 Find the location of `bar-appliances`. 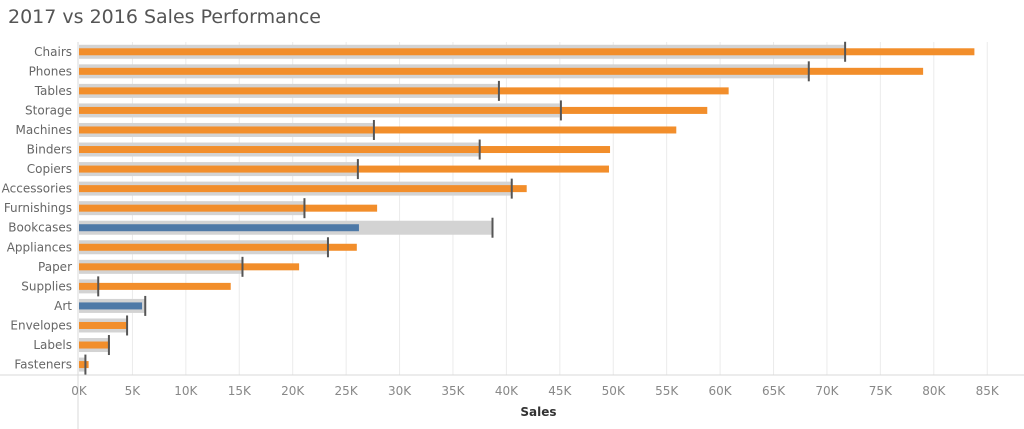

bar-appliances is located at coordinates (218, 247).